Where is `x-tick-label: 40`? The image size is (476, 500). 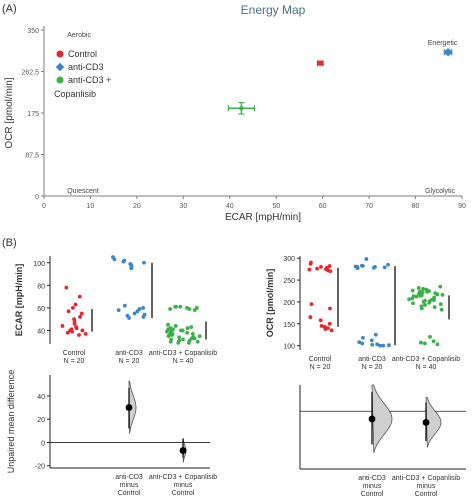
x-tick-label: 40 is located at coordinates (230, 206).